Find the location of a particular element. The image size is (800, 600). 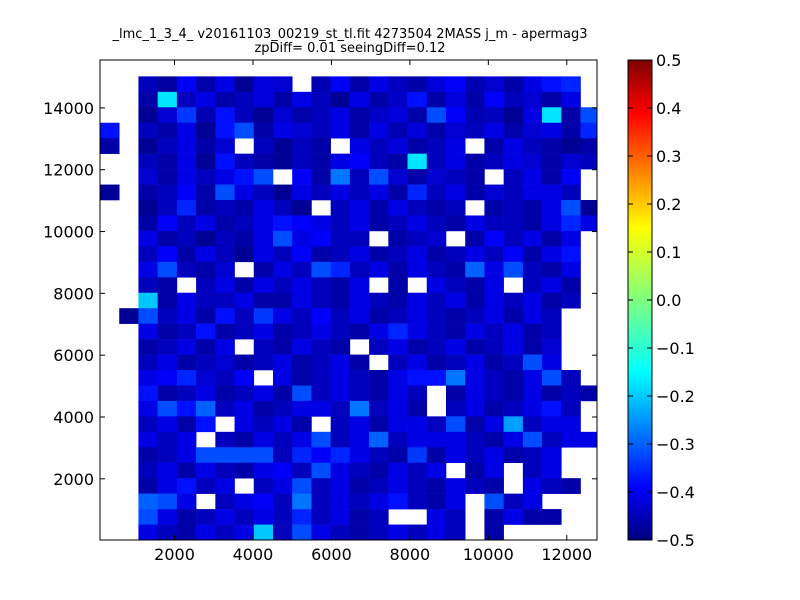

y-tick-label: 6000 is located at coordinates (73, 355).